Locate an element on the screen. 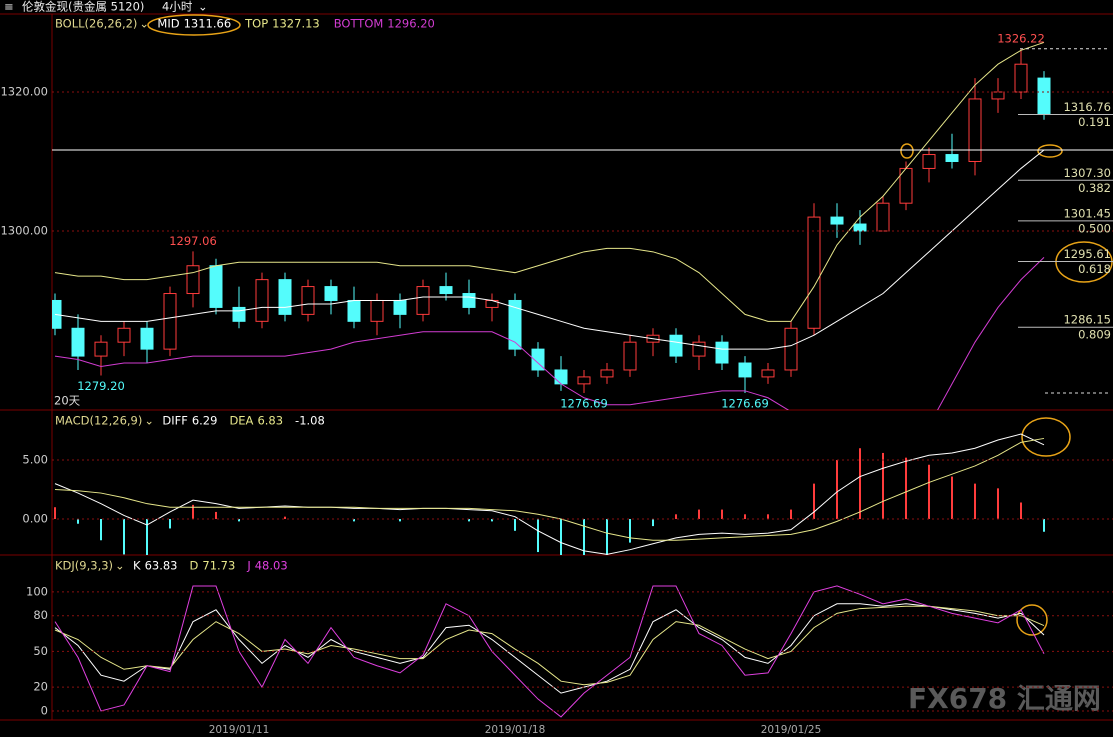 The image size is (1113, 737). legend-value: 1296.20 is located at coordinates (411, 24).